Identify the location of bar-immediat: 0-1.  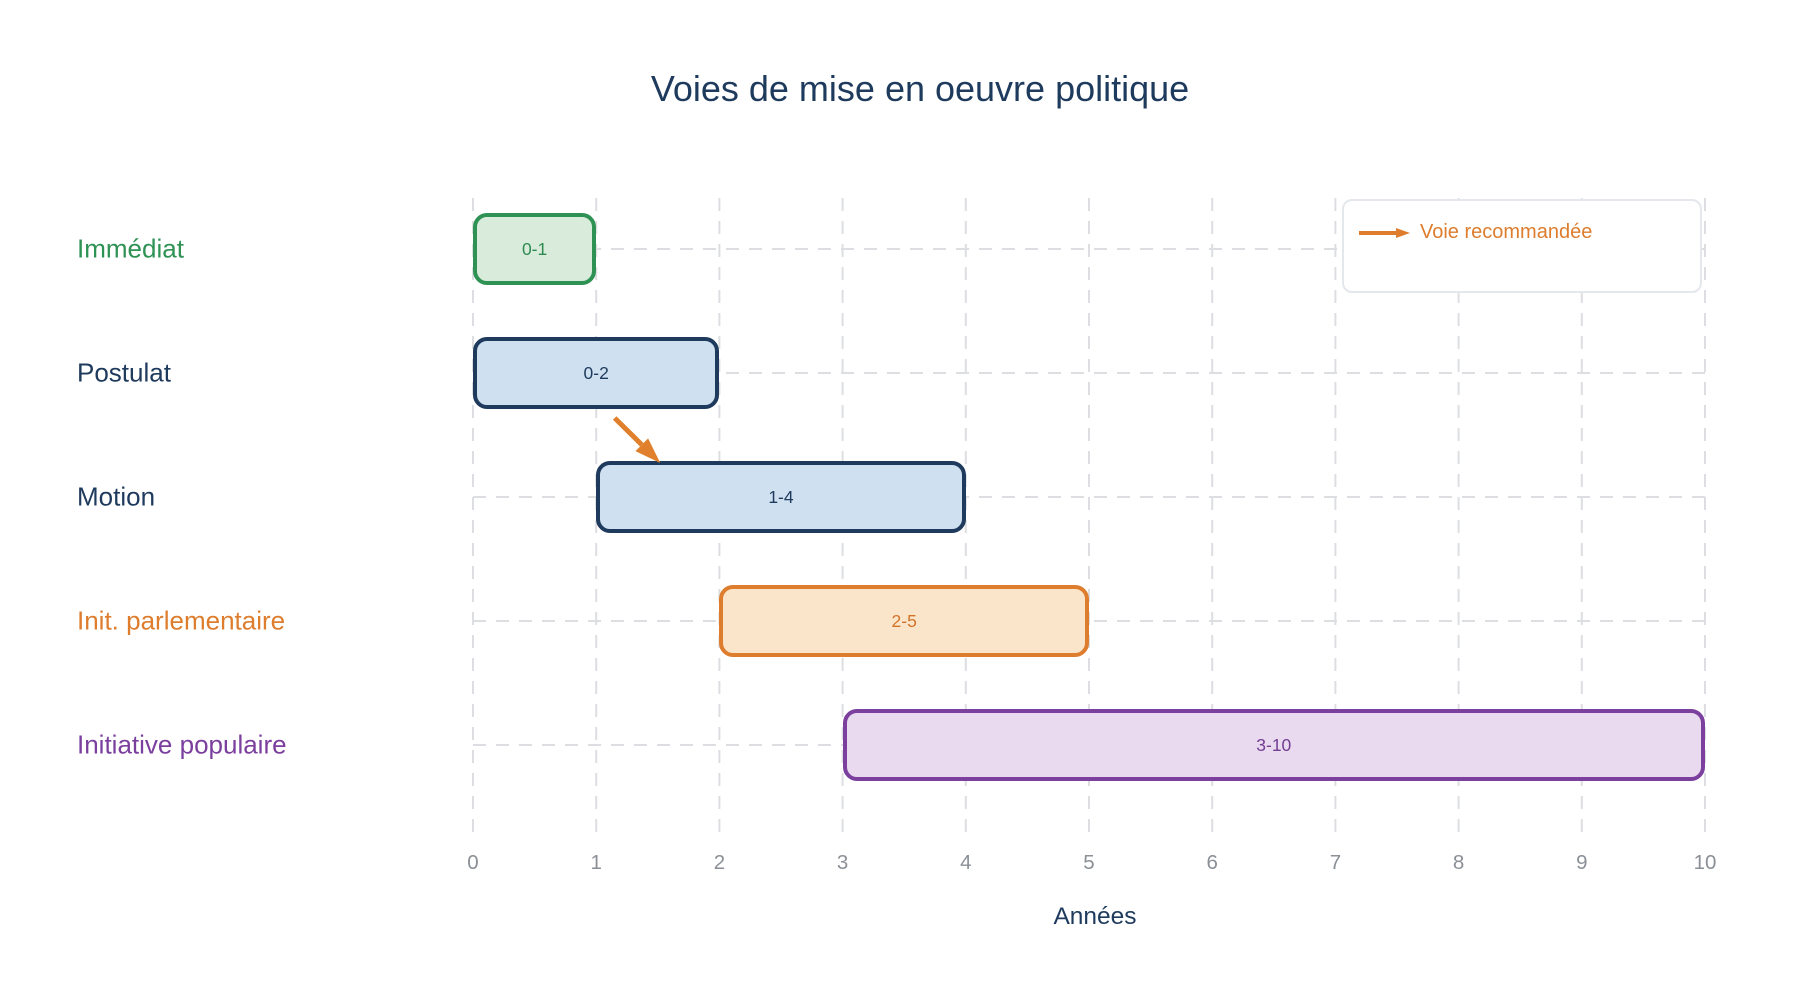
(535, 249).